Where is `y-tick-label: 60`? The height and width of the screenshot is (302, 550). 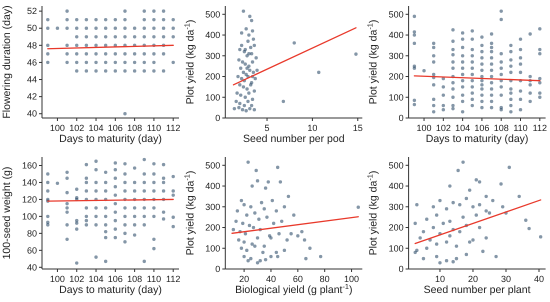
y-tick-label: 60 is located at coordinates (31, 250).